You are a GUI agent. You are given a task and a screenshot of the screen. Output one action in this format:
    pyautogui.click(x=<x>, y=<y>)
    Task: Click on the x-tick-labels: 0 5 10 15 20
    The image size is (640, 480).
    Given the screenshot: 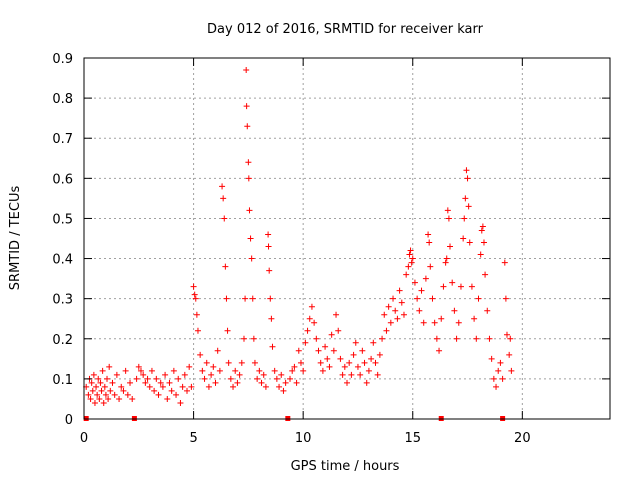 What is the action you would take?
    pyautogui.click(x=305, y=438)
    